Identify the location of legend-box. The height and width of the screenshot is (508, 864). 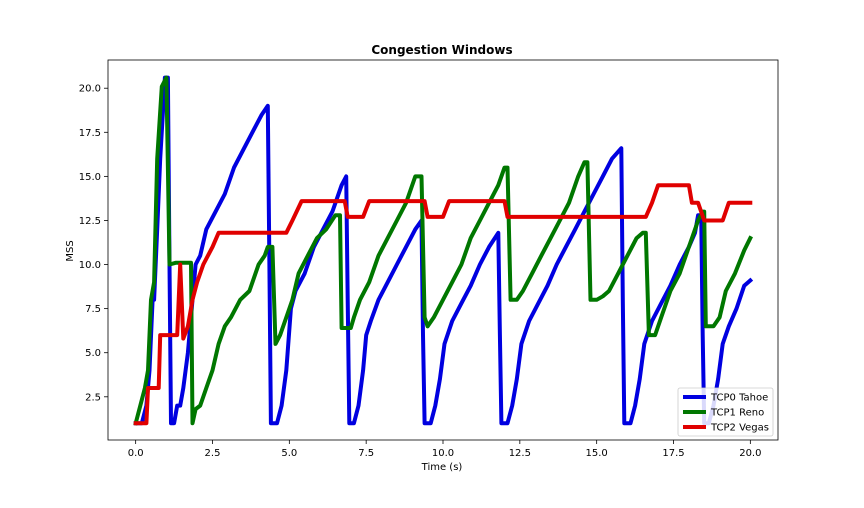
(725, 412).